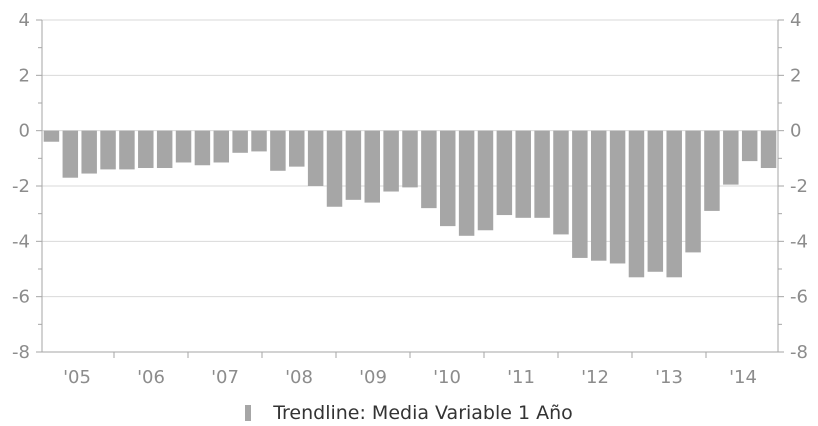 This screenshot has width=818, height=426. Describe the element at coordinates (795, 20) in the screenshot. I see `y-tick-label-right: 4` at that location.